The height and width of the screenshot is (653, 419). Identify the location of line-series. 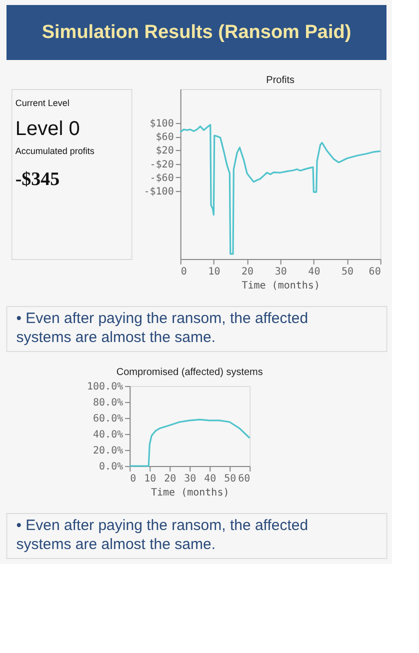
(281, 189).